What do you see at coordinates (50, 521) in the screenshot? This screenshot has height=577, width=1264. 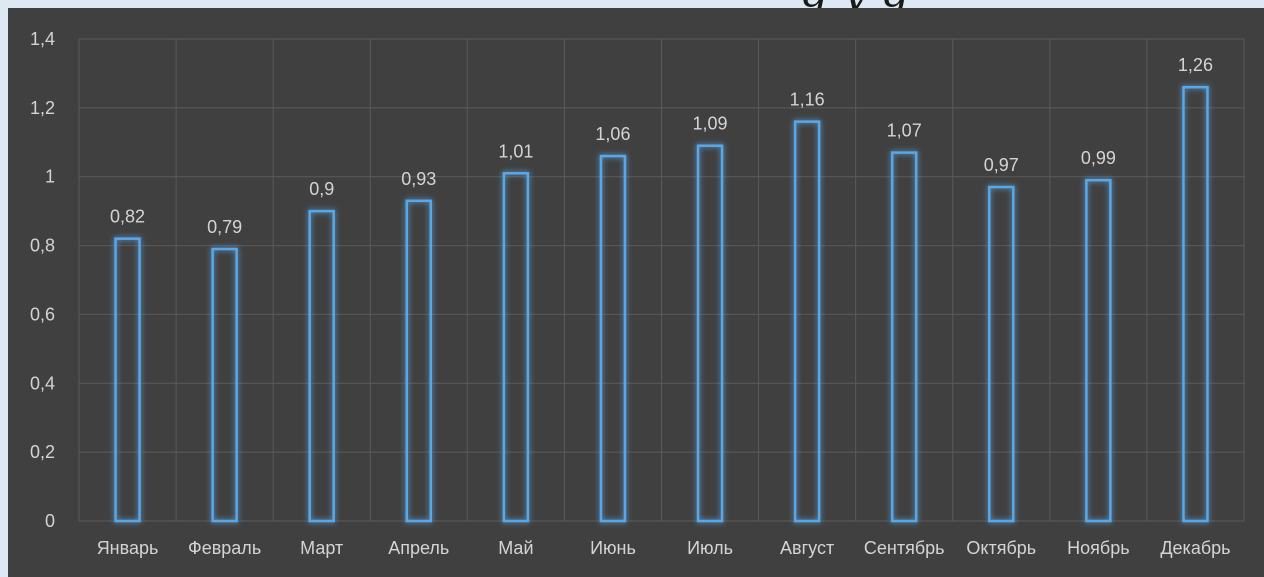 I see `y-tick-label: 0` at bounding box center [50, 521].